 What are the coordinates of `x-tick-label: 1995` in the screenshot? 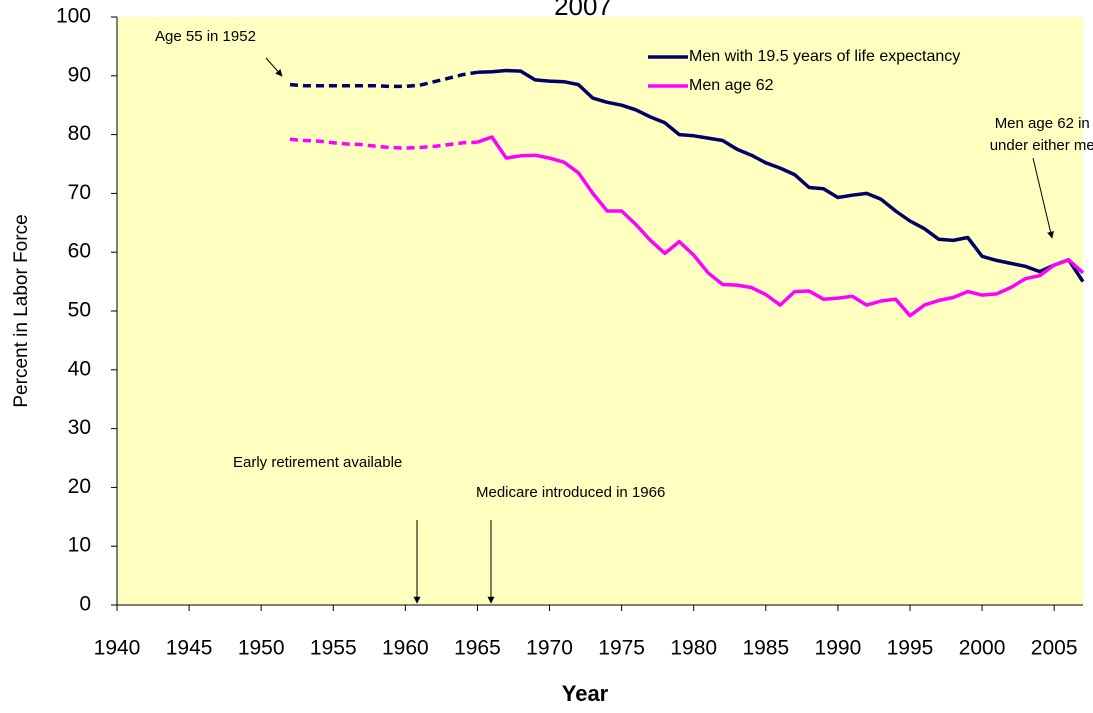 It's located at (910, 648).